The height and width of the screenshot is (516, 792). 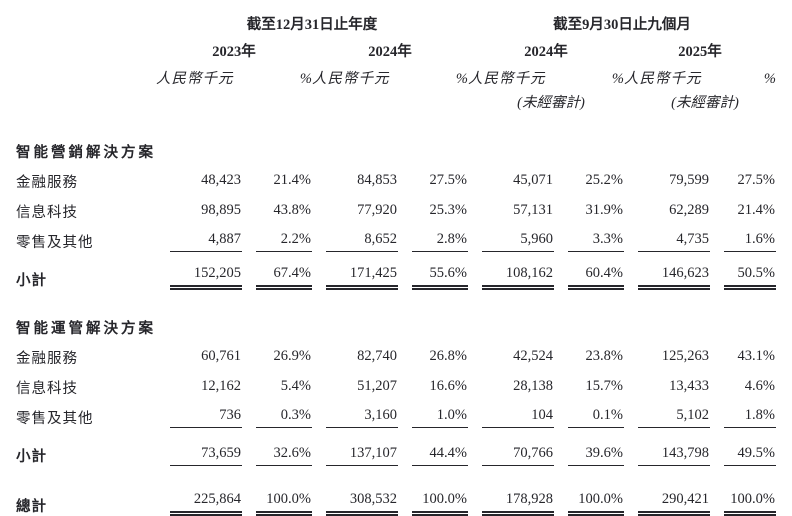 What do you see at coordinates (589, 271) in the screenshot?
I see `subtotal-value-cell: 60.4%` at bounding box center [589, 271].